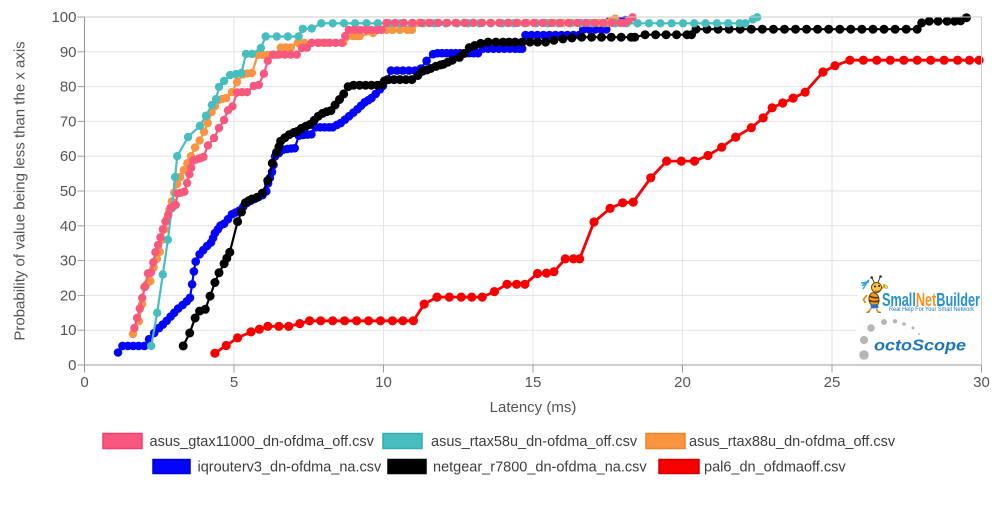 The image size is (1000, 505). I want to click on svg-text: 50, so click(68, 191).